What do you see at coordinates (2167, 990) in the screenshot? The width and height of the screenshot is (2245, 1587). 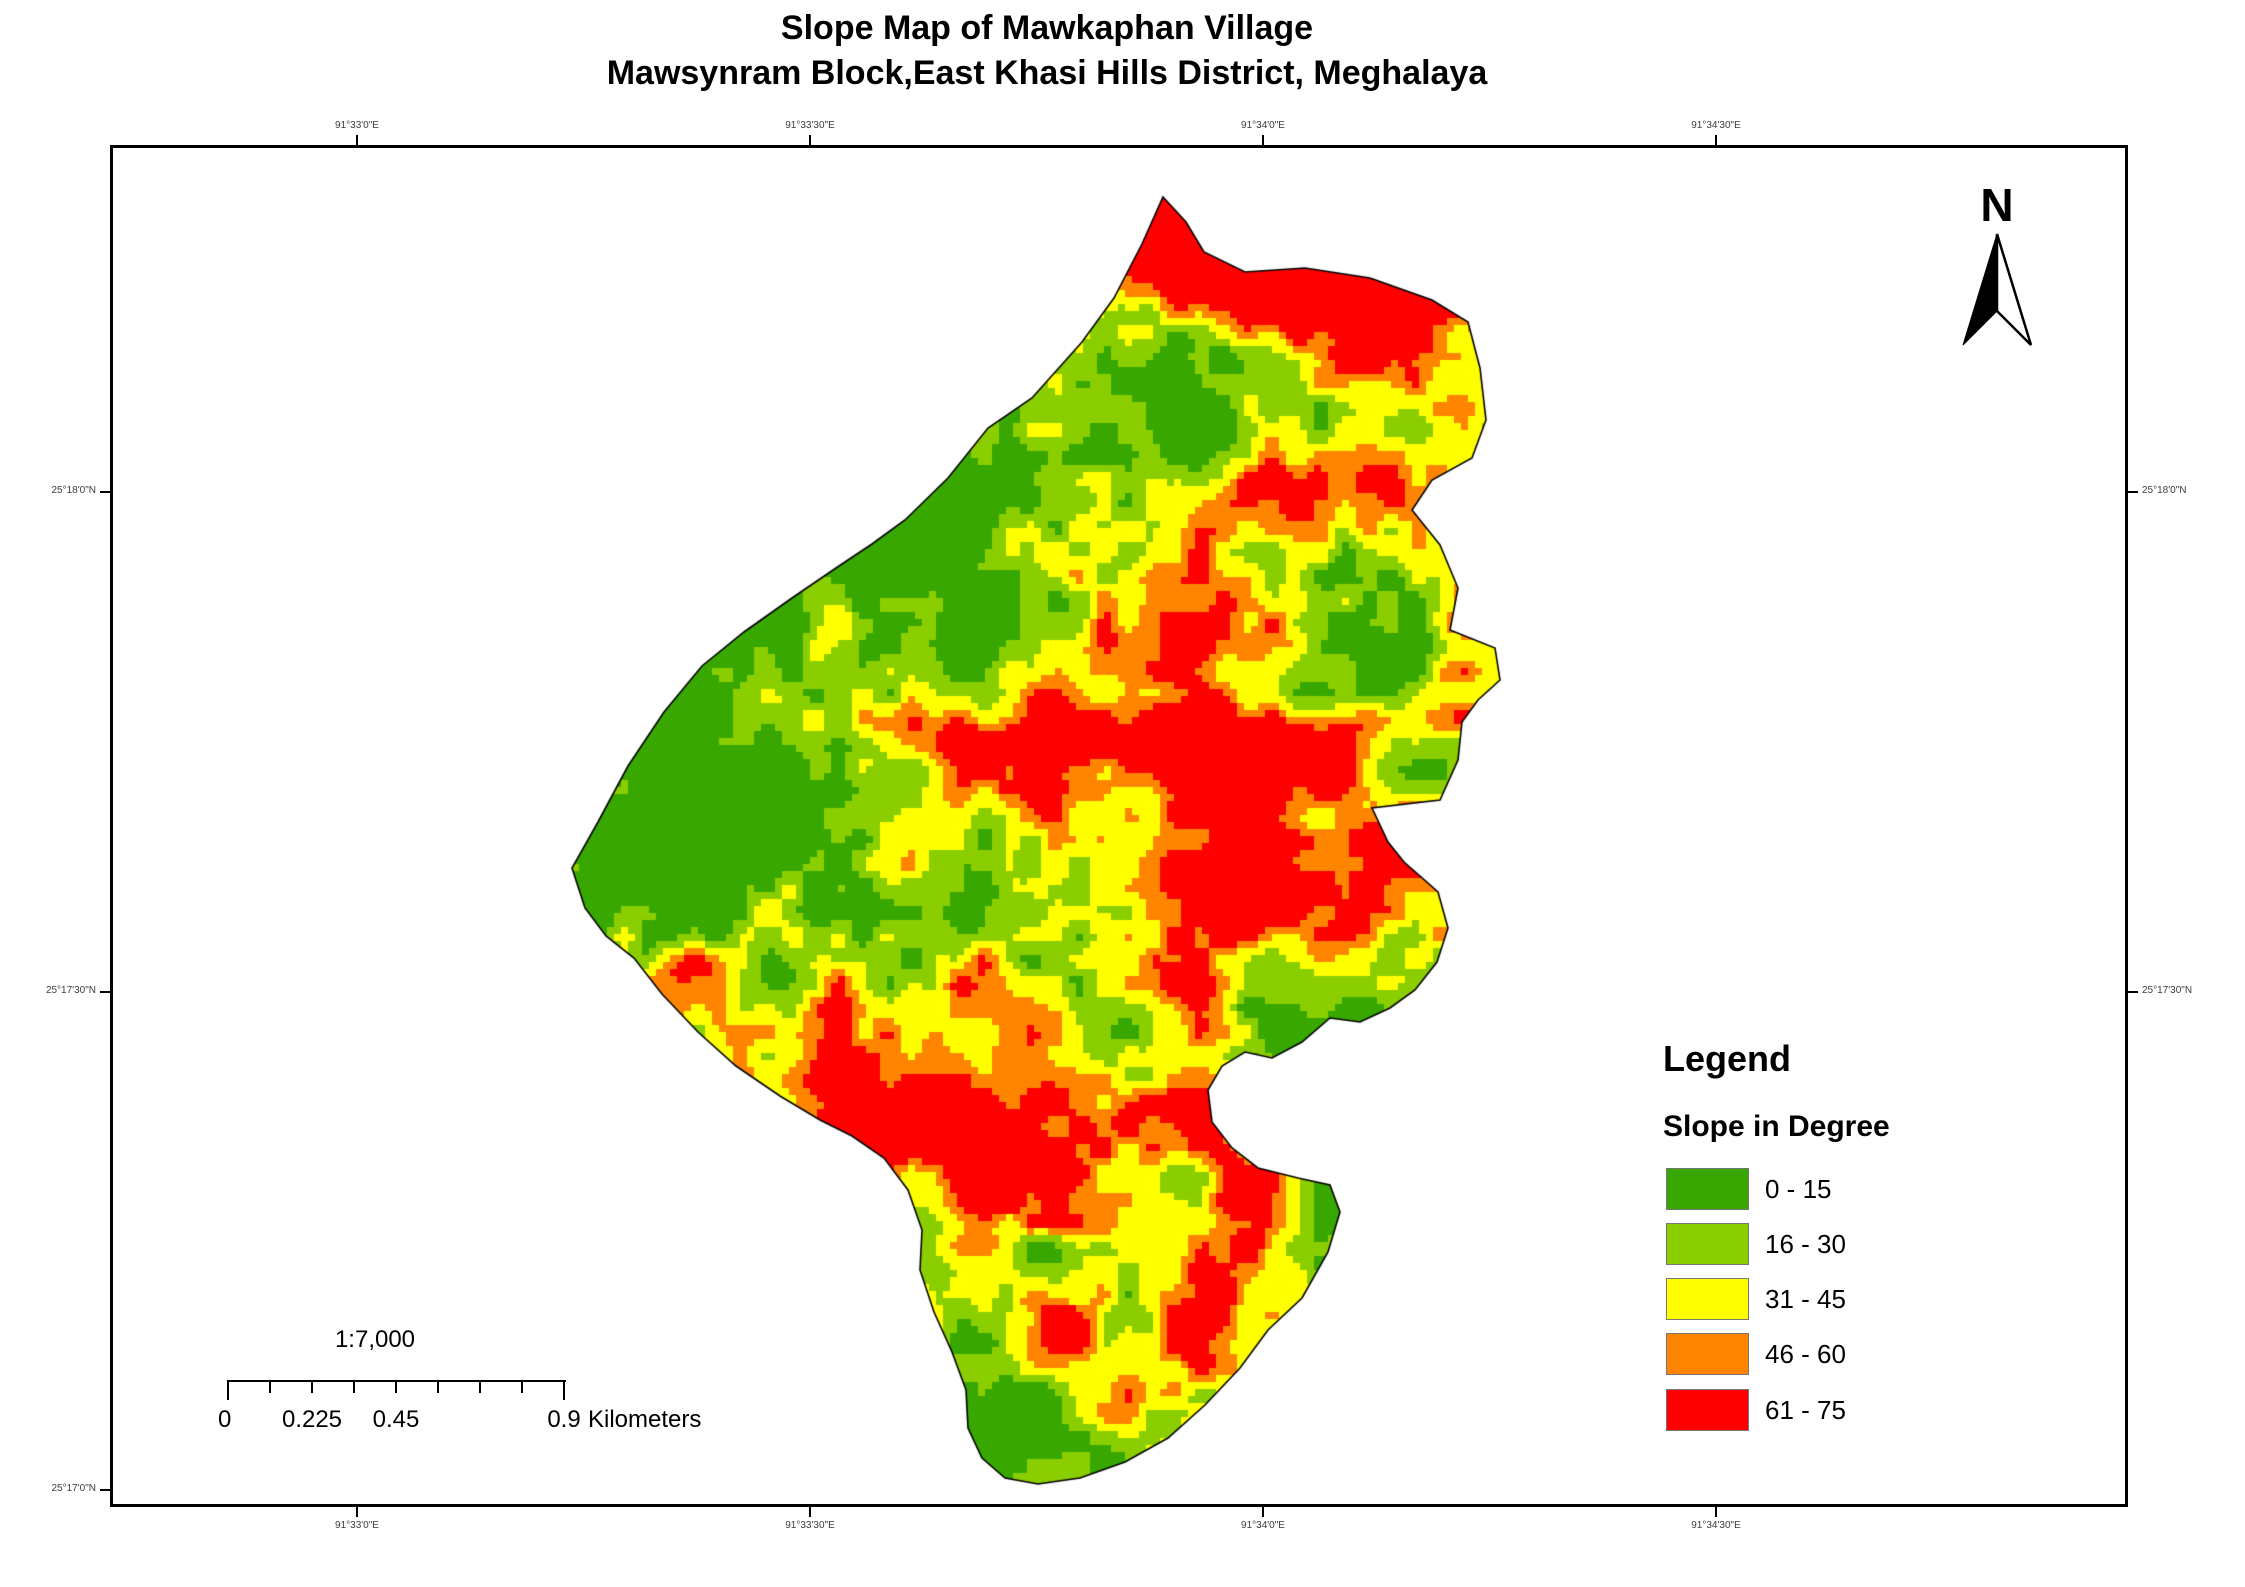 I see `graticule-label-right-2: 25°17'30"N` at bounding box center [2167, 990].